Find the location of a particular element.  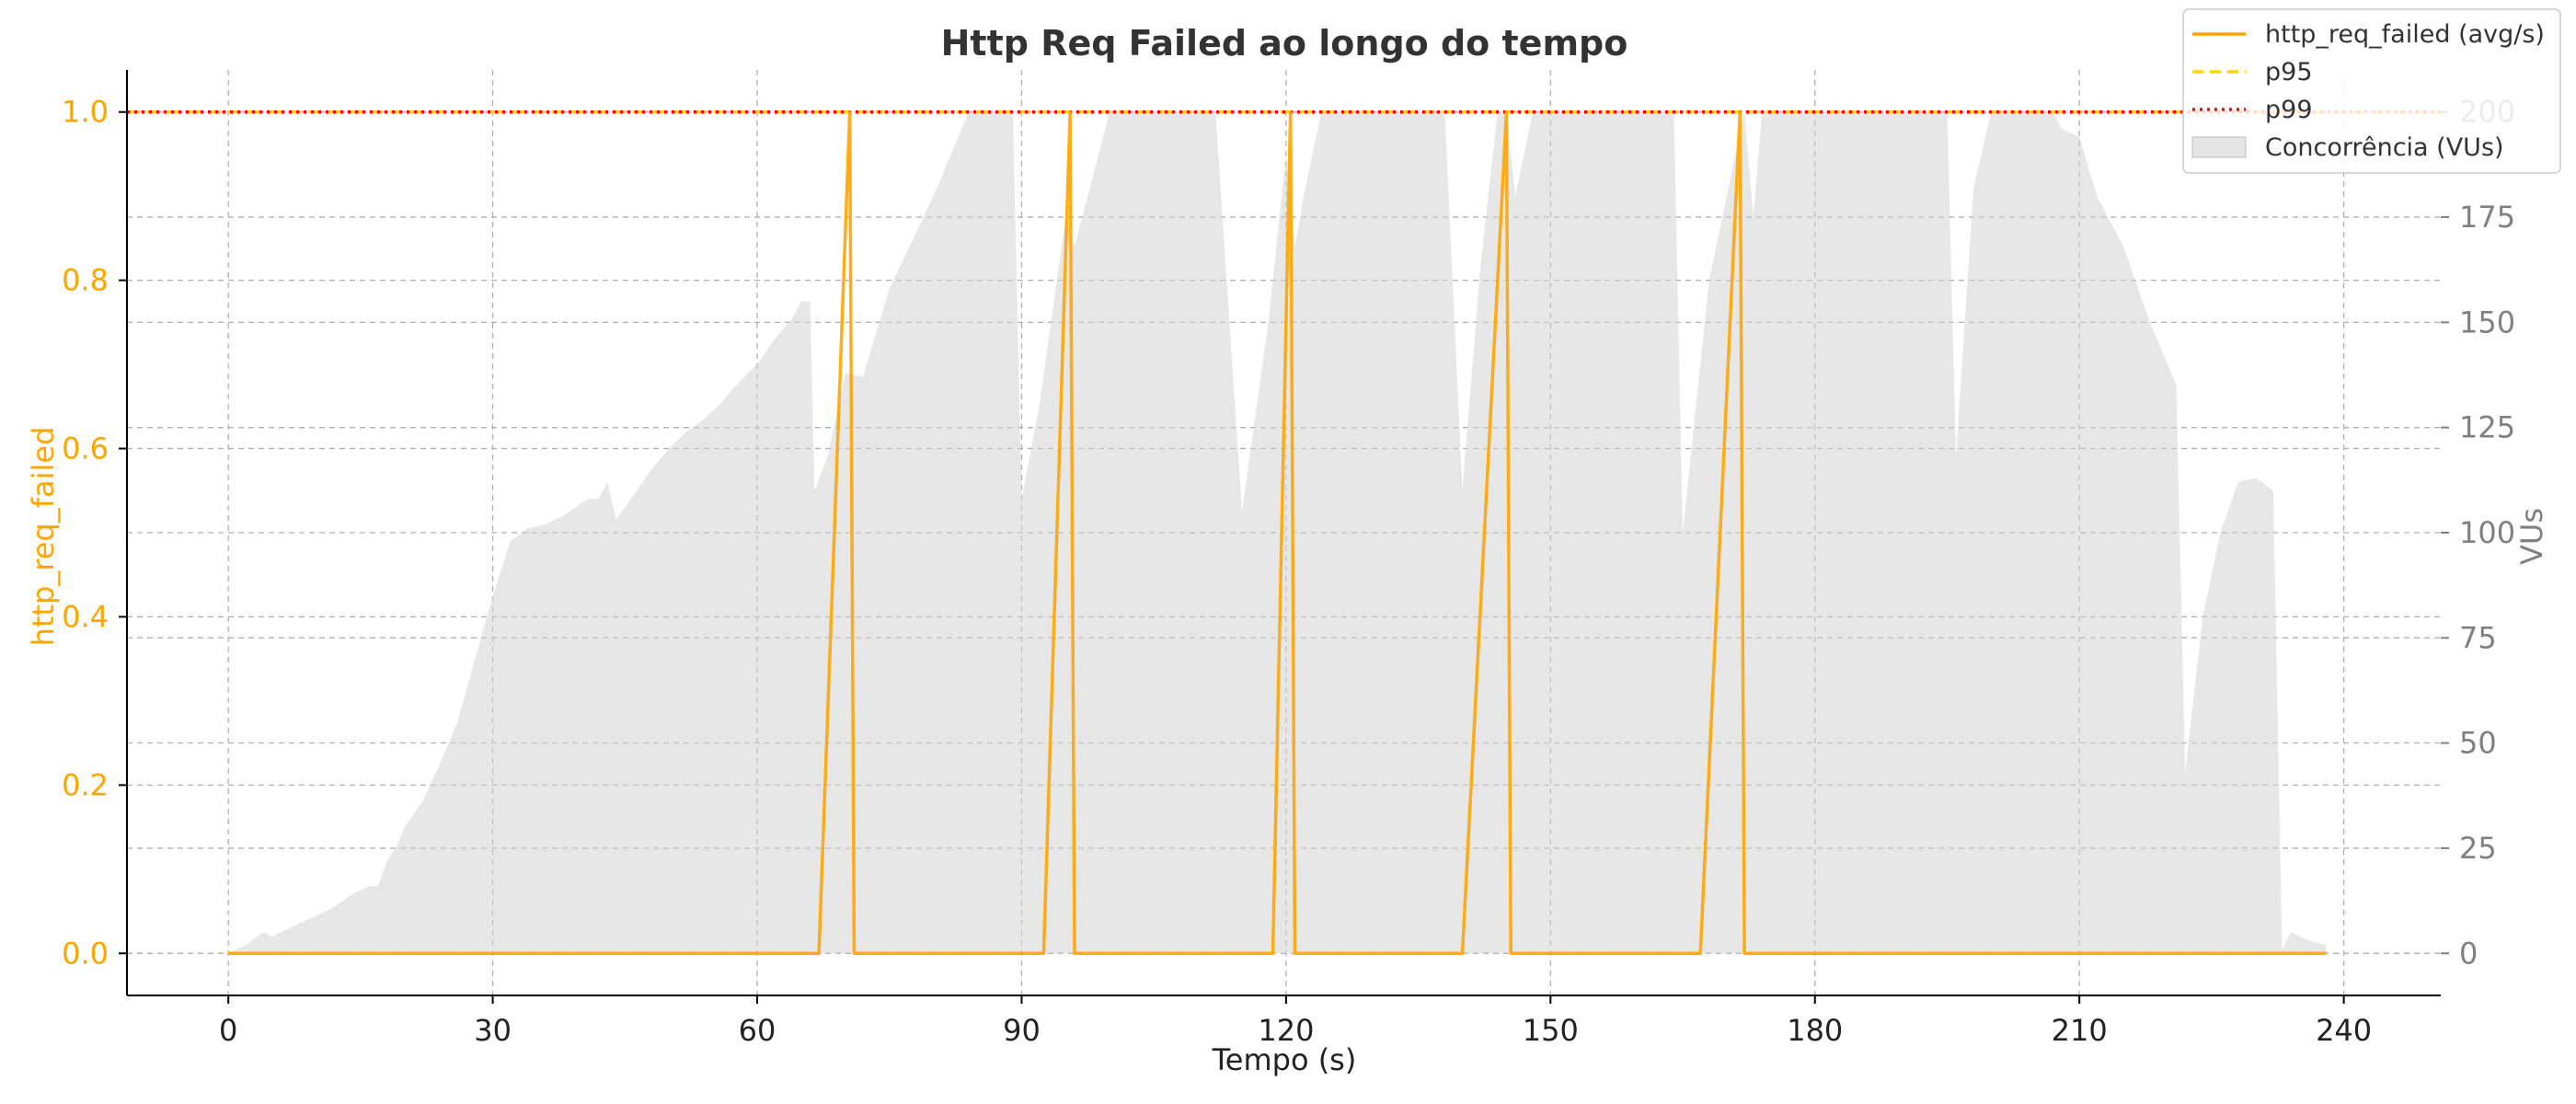

y-axis-label-left: http_req_failed is located at coordinates (43, 537).